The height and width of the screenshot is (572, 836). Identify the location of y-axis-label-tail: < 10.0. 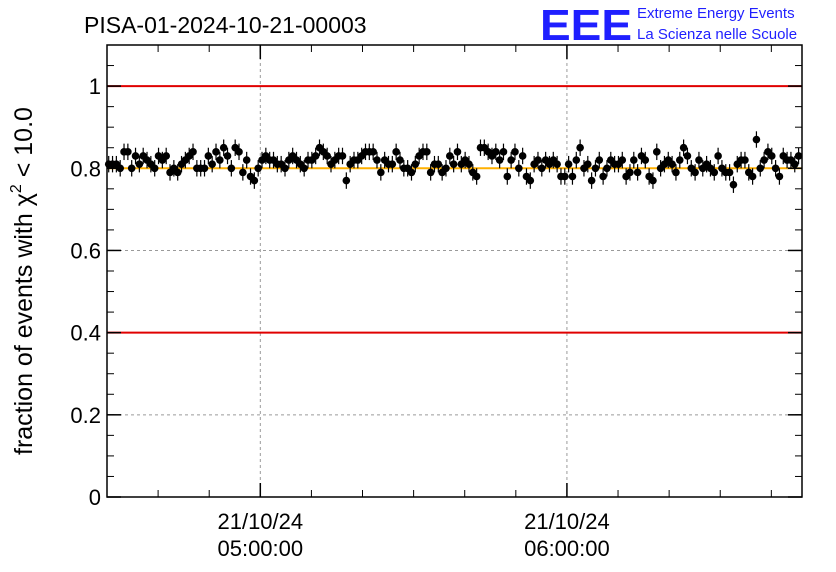
(24, 145).